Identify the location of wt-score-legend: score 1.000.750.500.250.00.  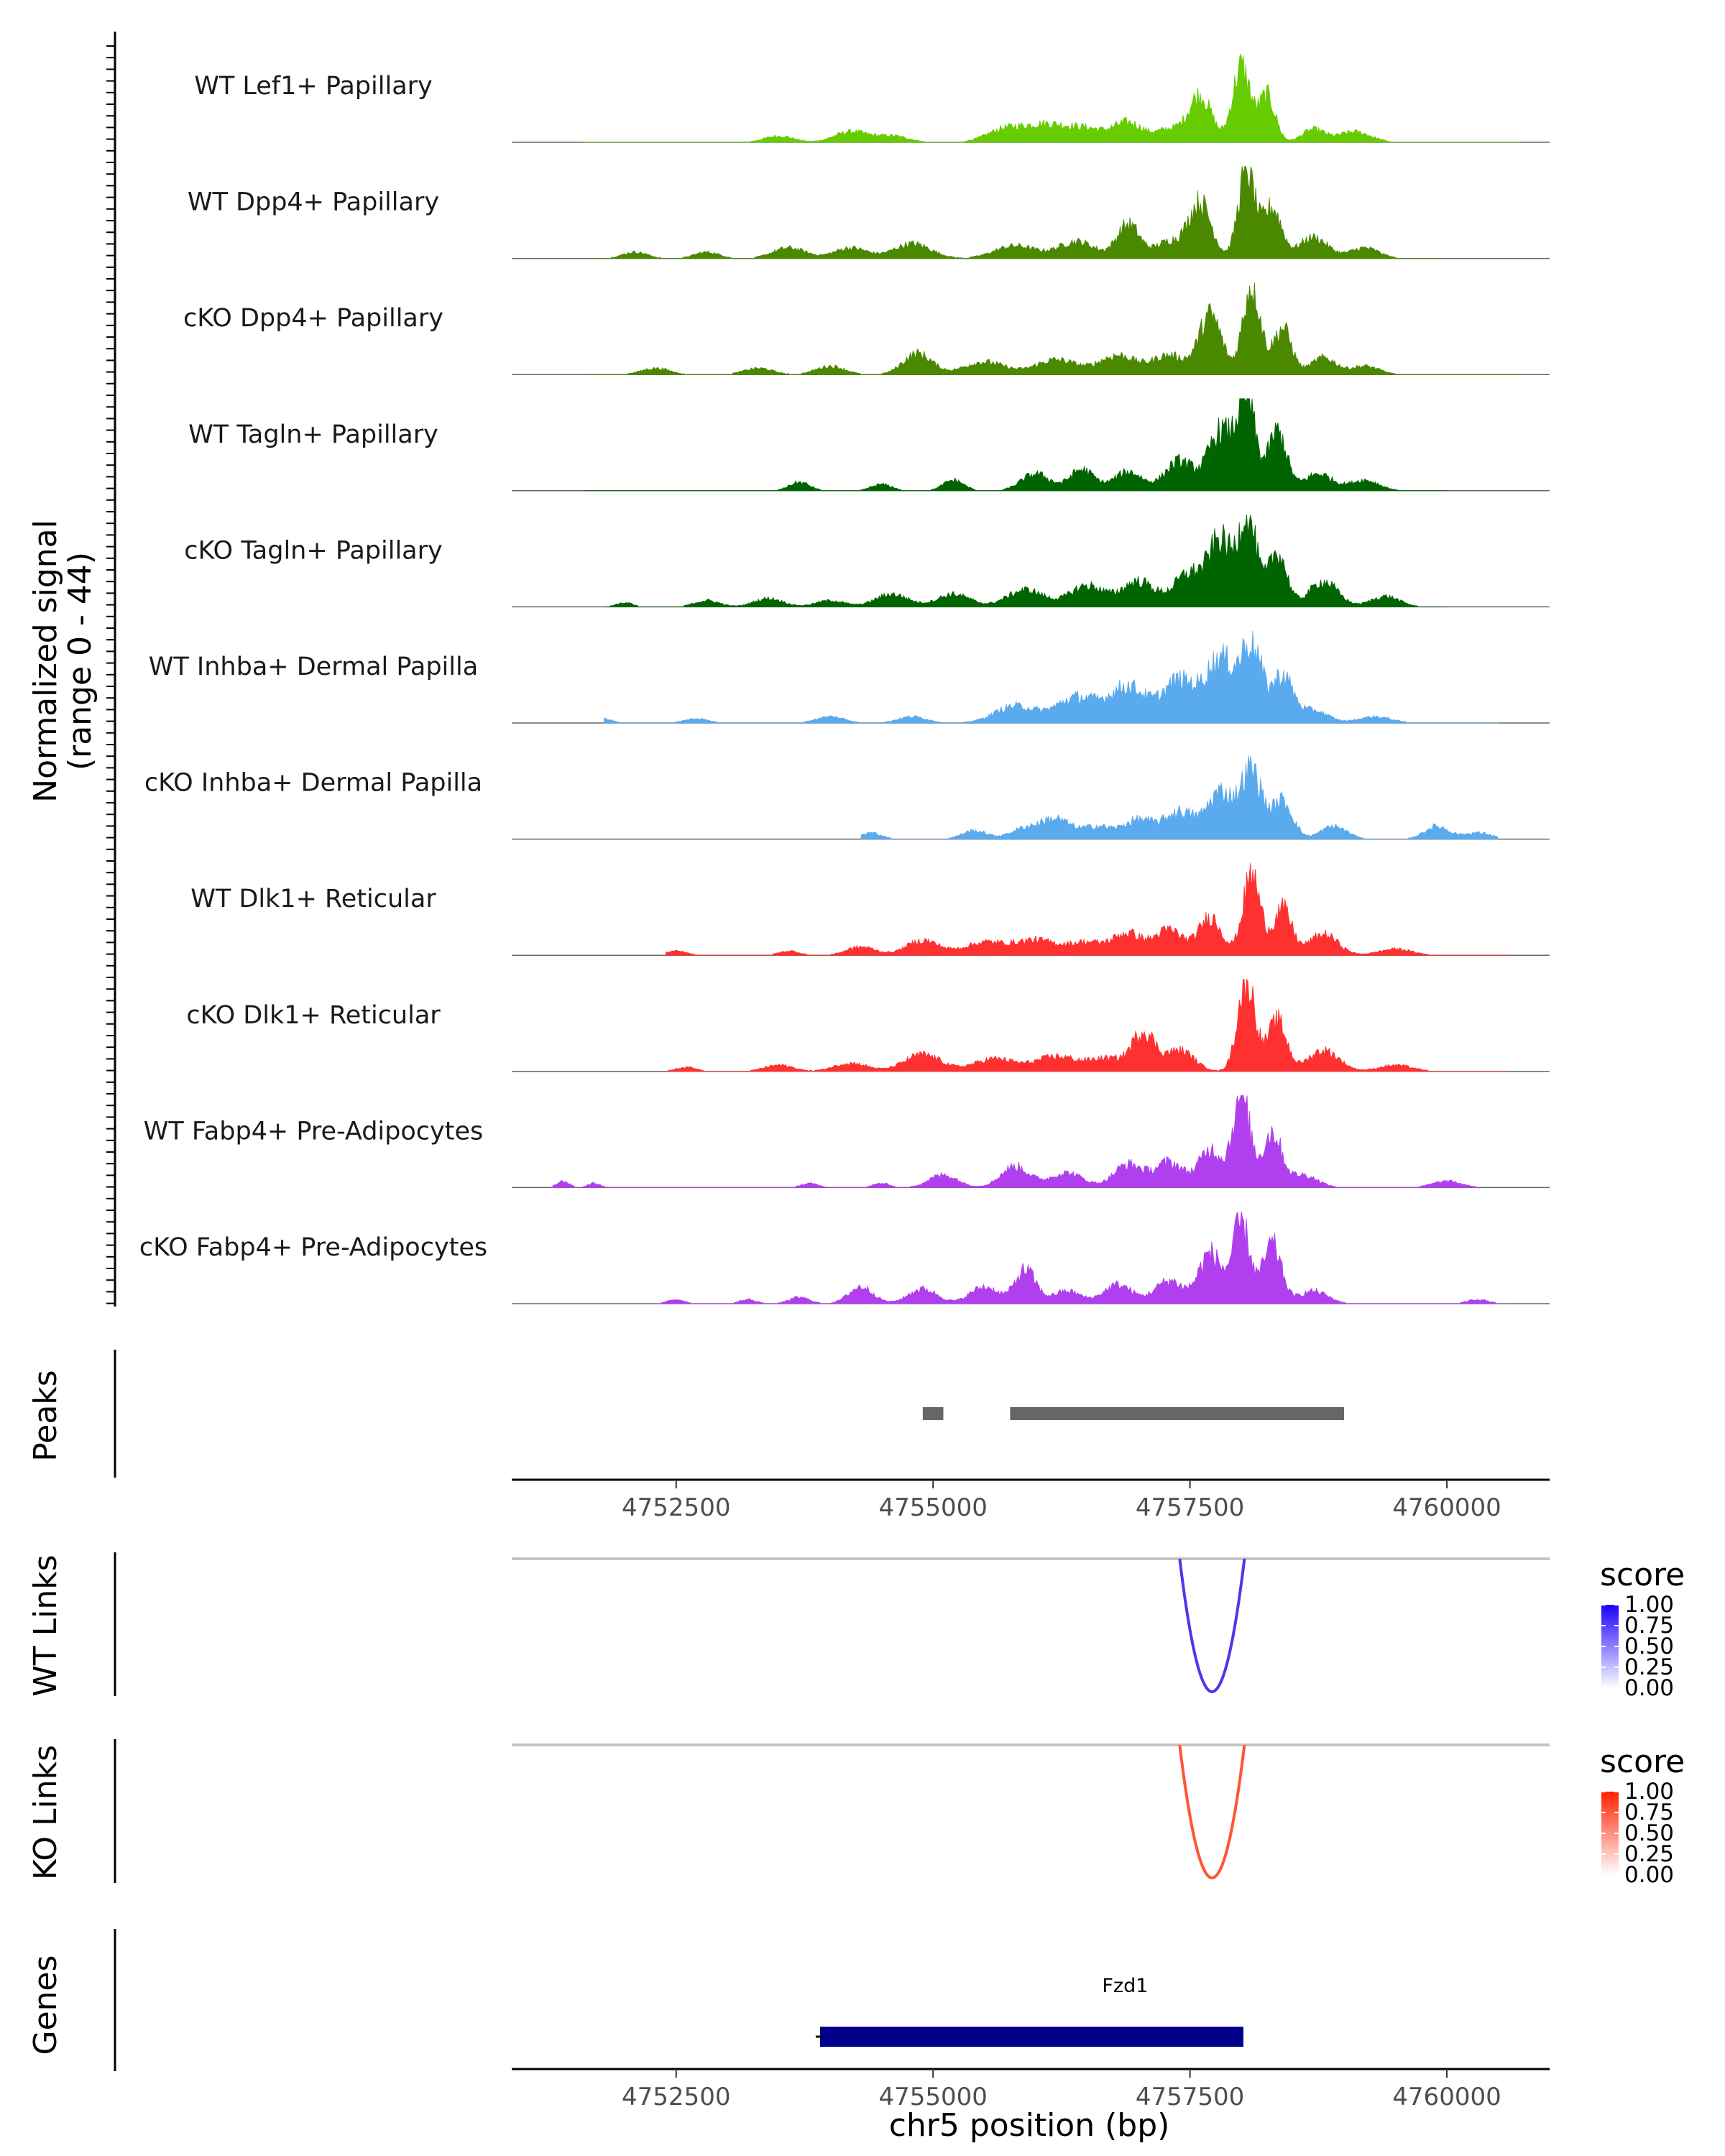
(1642, 1629).